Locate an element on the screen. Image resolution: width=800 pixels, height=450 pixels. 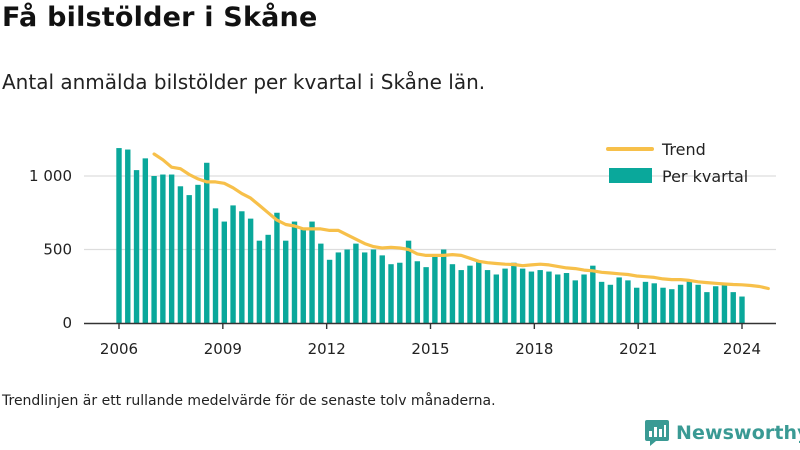
x-tick-label: 2009 is located at coordinates (223, 349).